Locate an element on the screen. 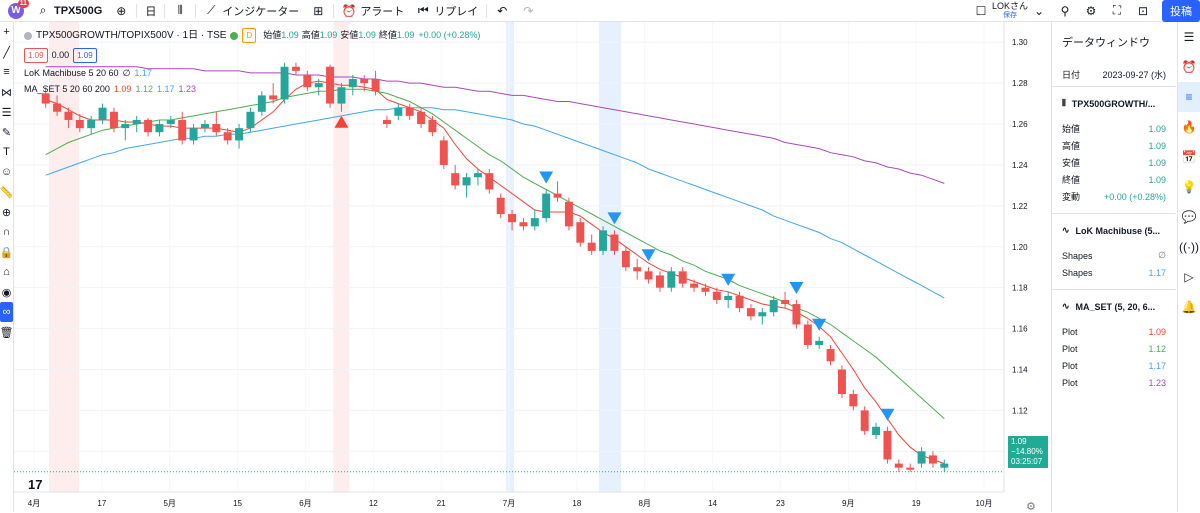 The width and height of the screenshot is (1200, 513). legend-title: TPX500GROWTH/TOPIX500V · 1日 · TSE is located at coordinates (131, 35).